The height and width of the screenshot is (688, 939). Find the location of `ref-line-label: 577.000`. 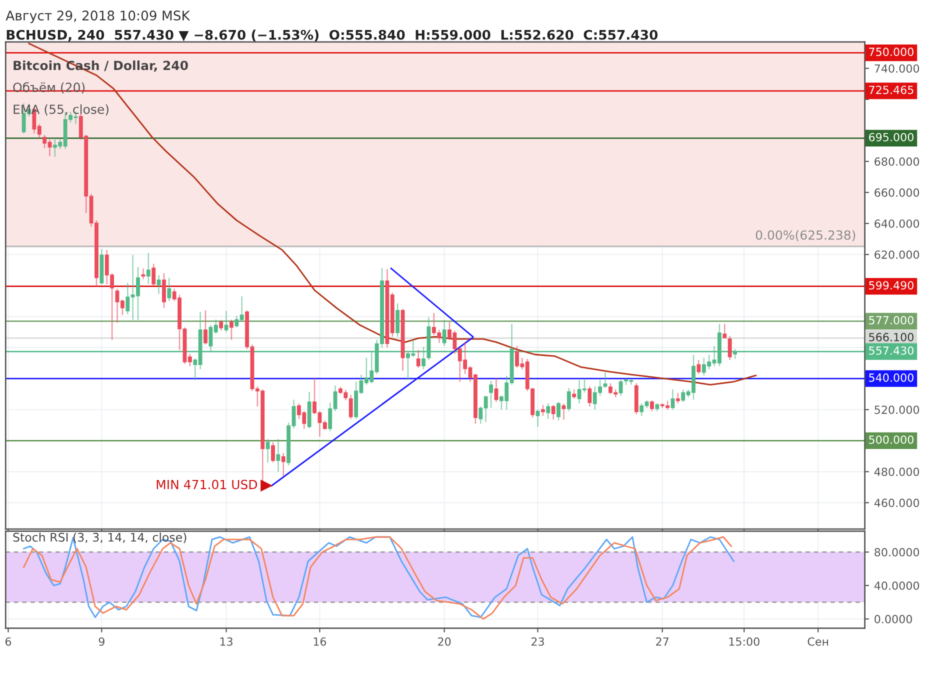

ref-line-label: 577.000 is located at coordinates (891, 320).